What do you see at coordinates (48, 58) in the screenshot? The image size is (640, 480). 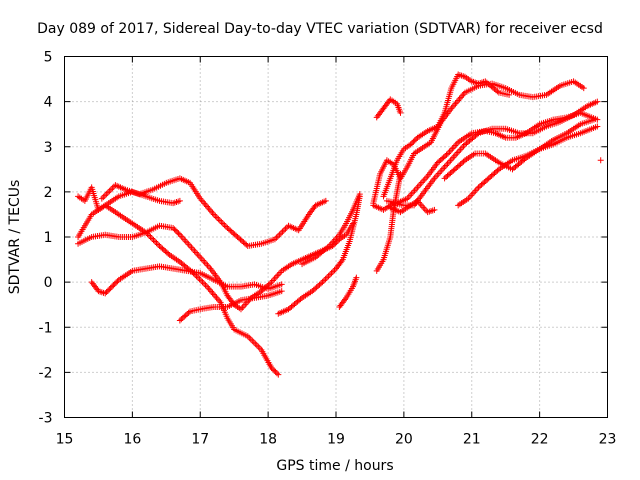 I see `y-tick-label: 5` at bounding box center [48, 58].